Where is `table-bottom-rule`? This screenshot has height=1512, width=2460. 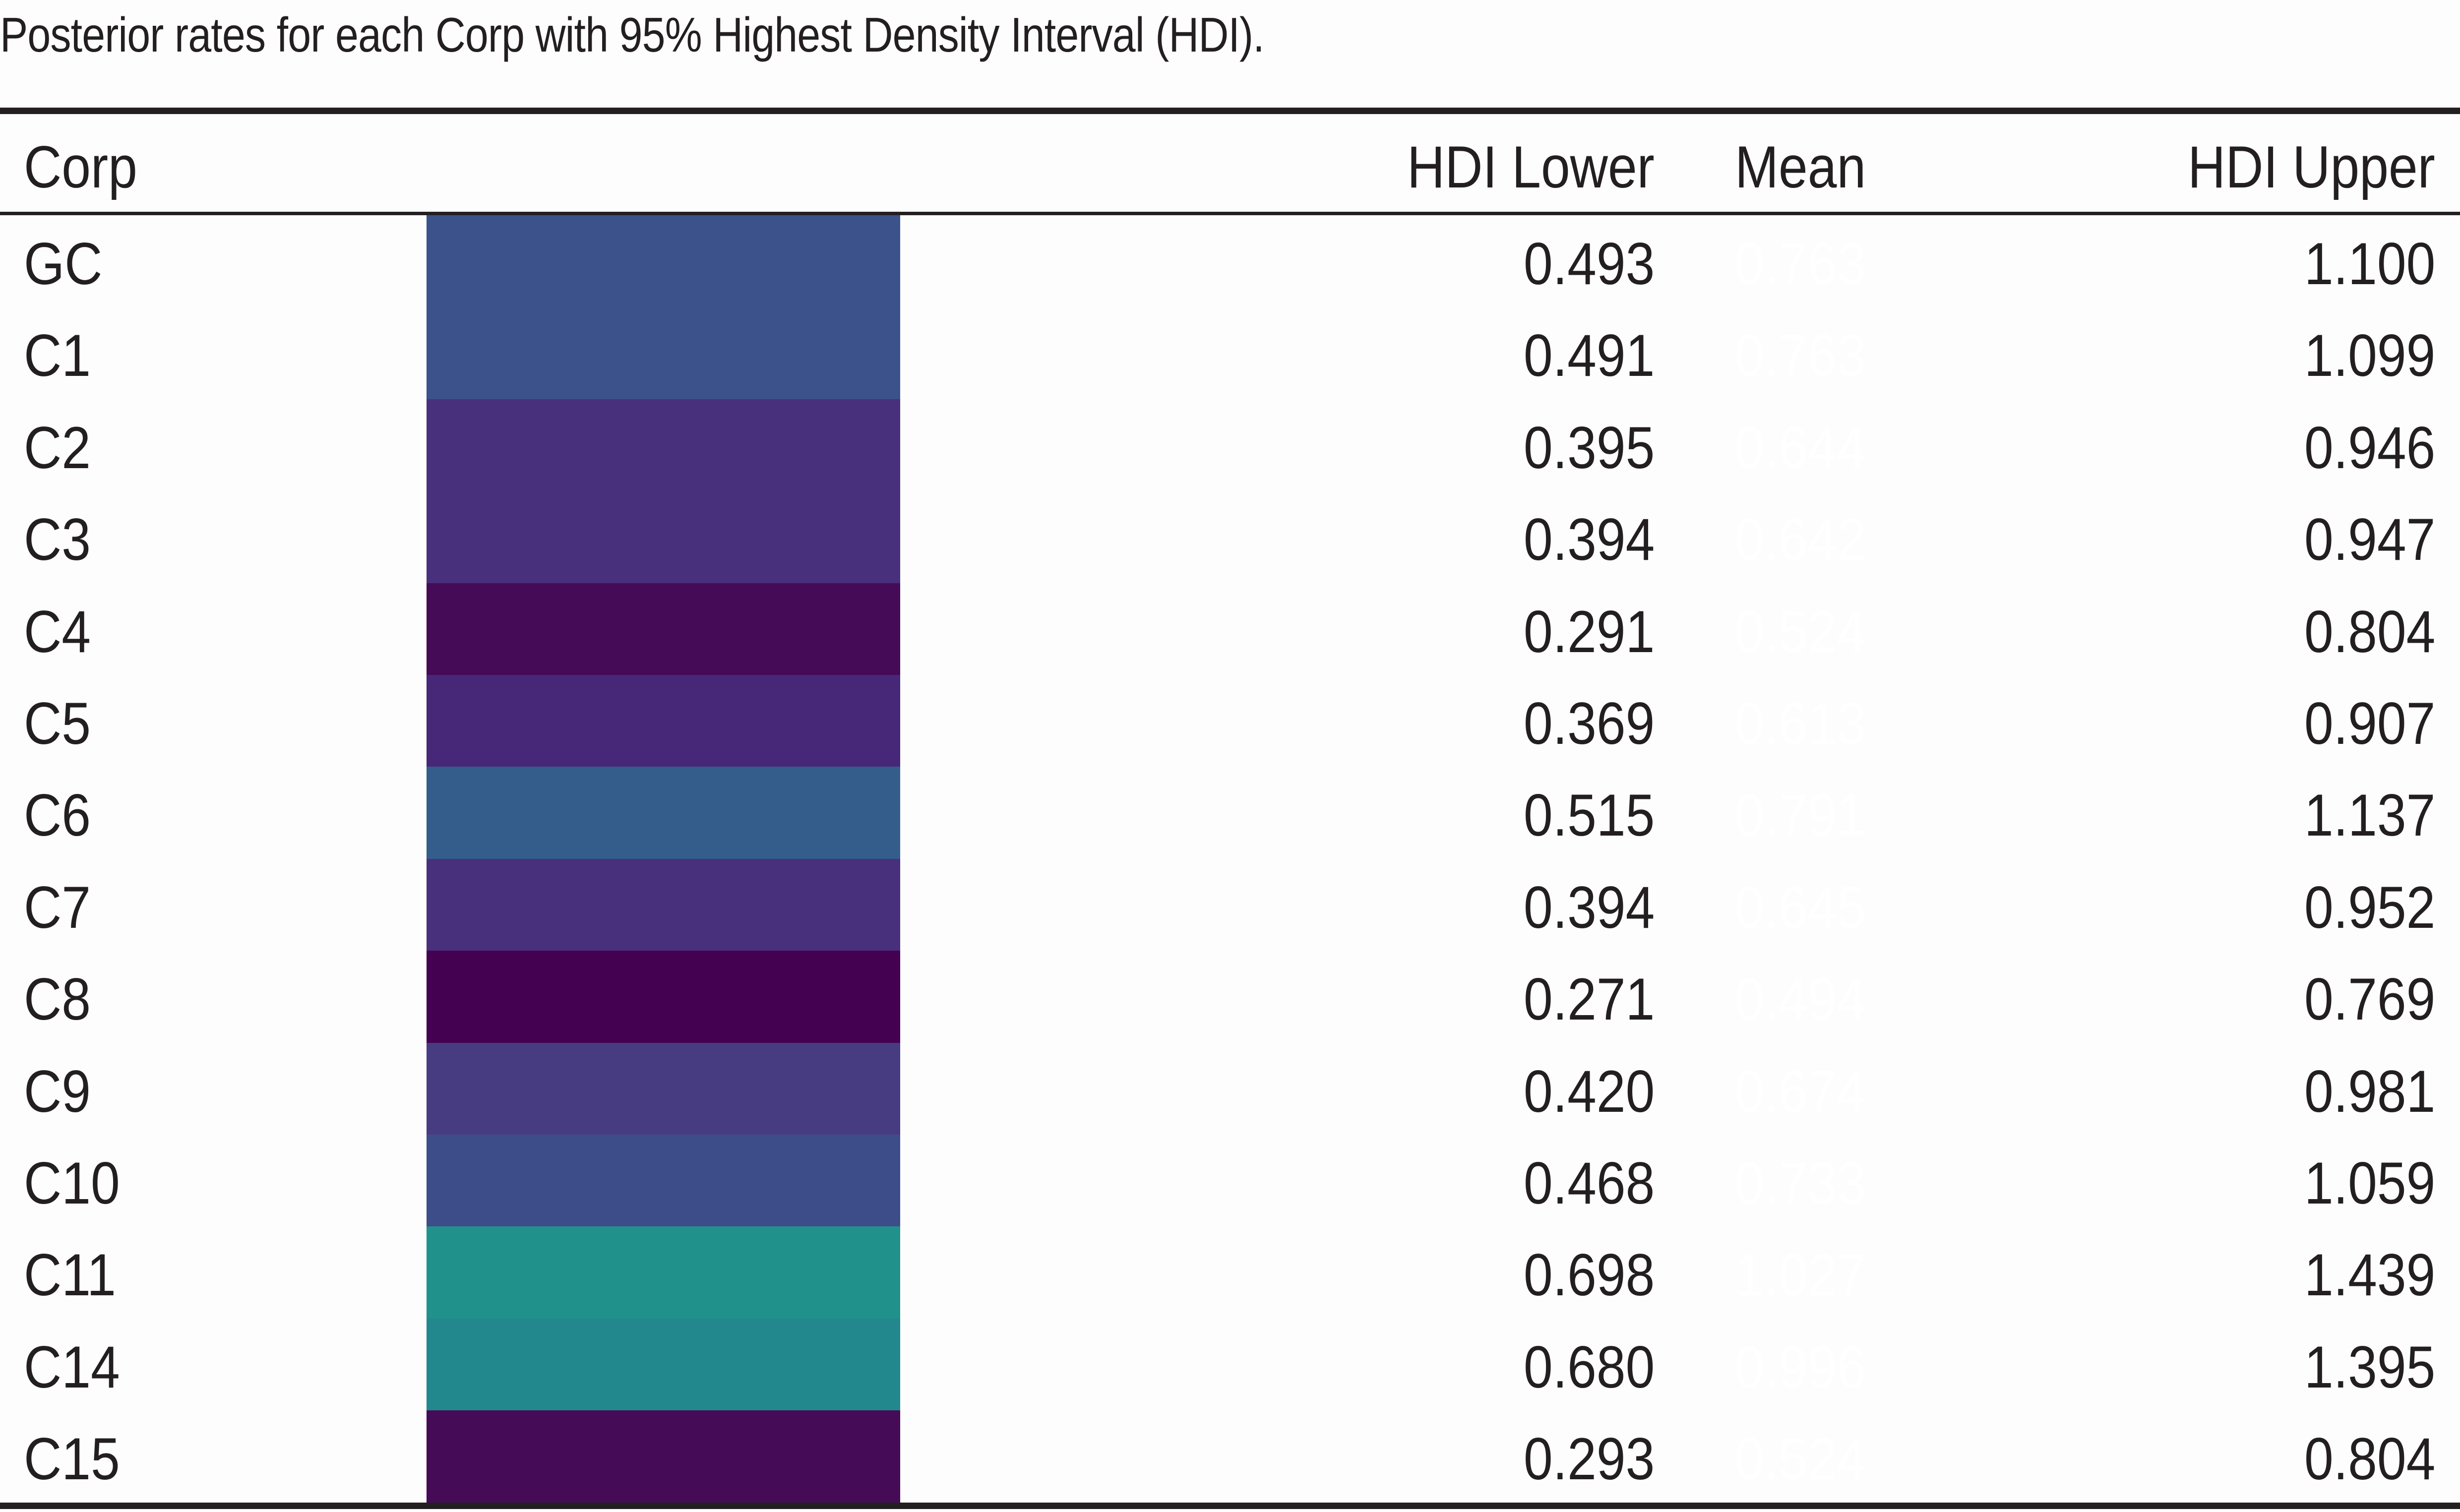
table-bottom-rule is located at coordinates (1230, 1506).